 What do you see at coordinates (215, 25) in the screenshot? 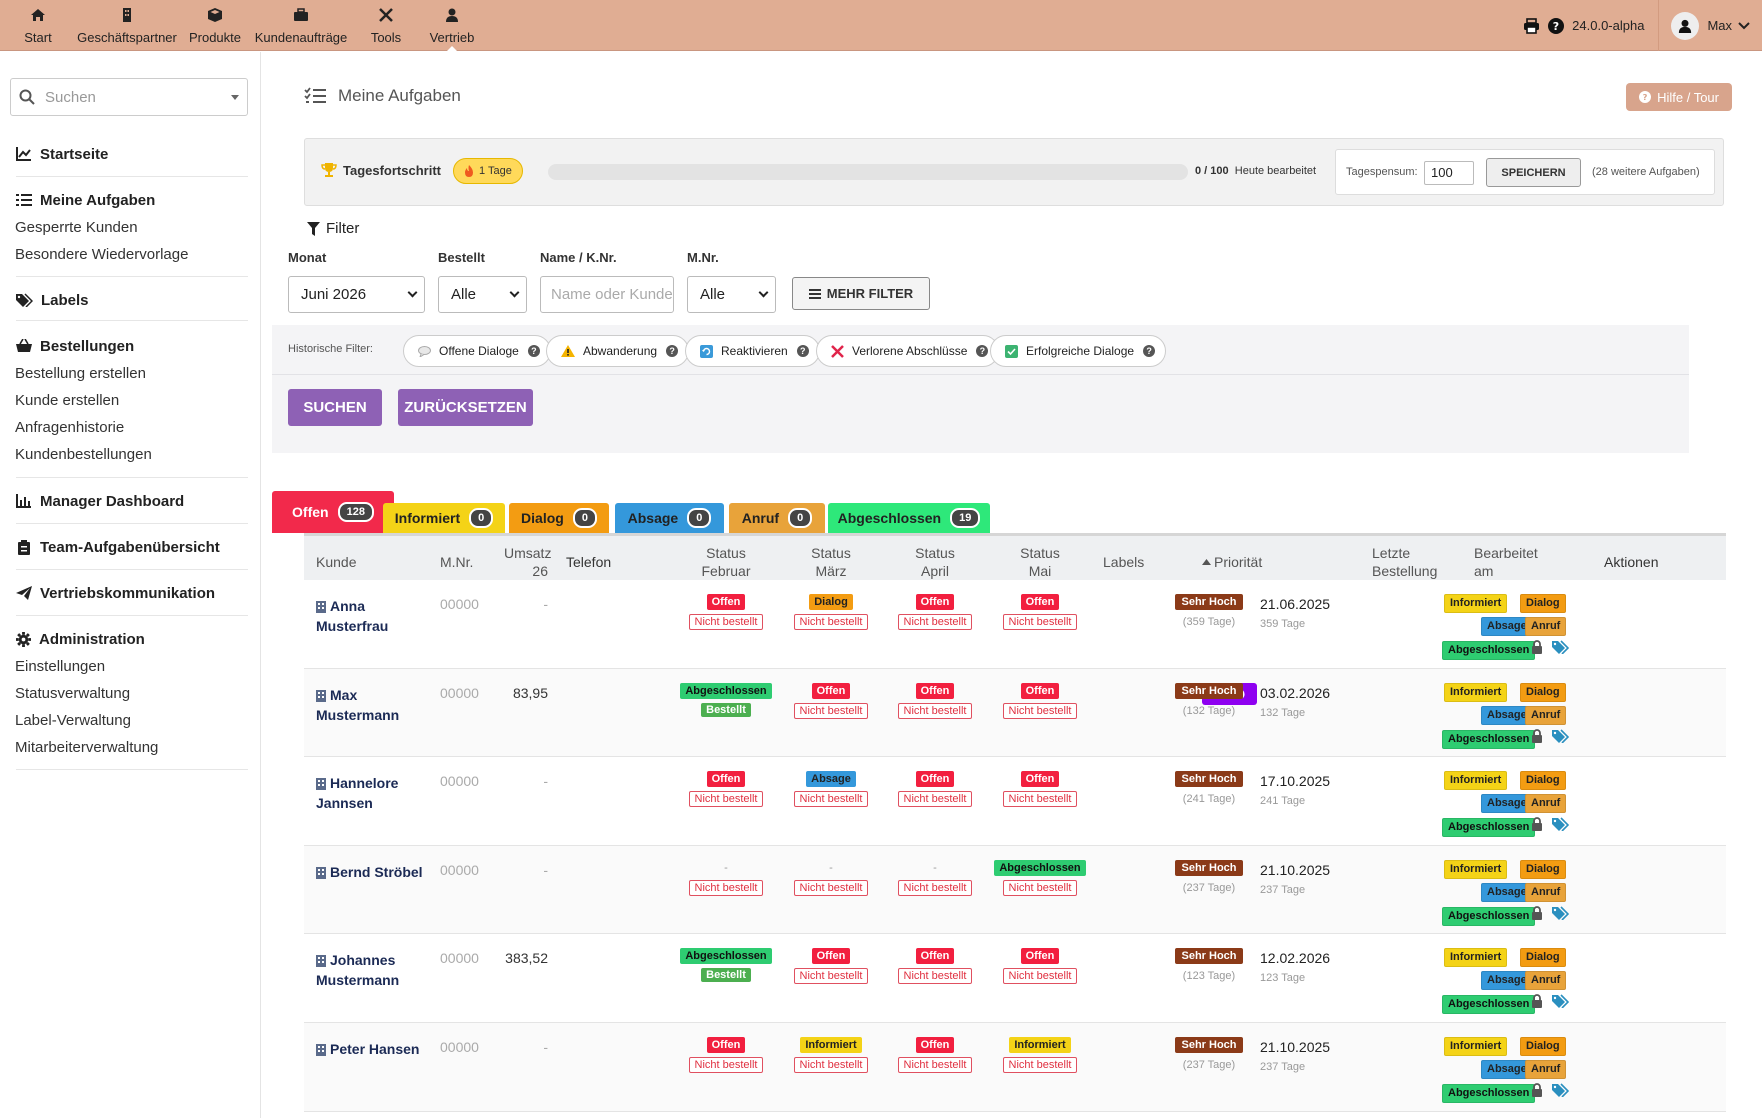
I see `nav-produkte: Produkte` at bounding box center [215, 25].